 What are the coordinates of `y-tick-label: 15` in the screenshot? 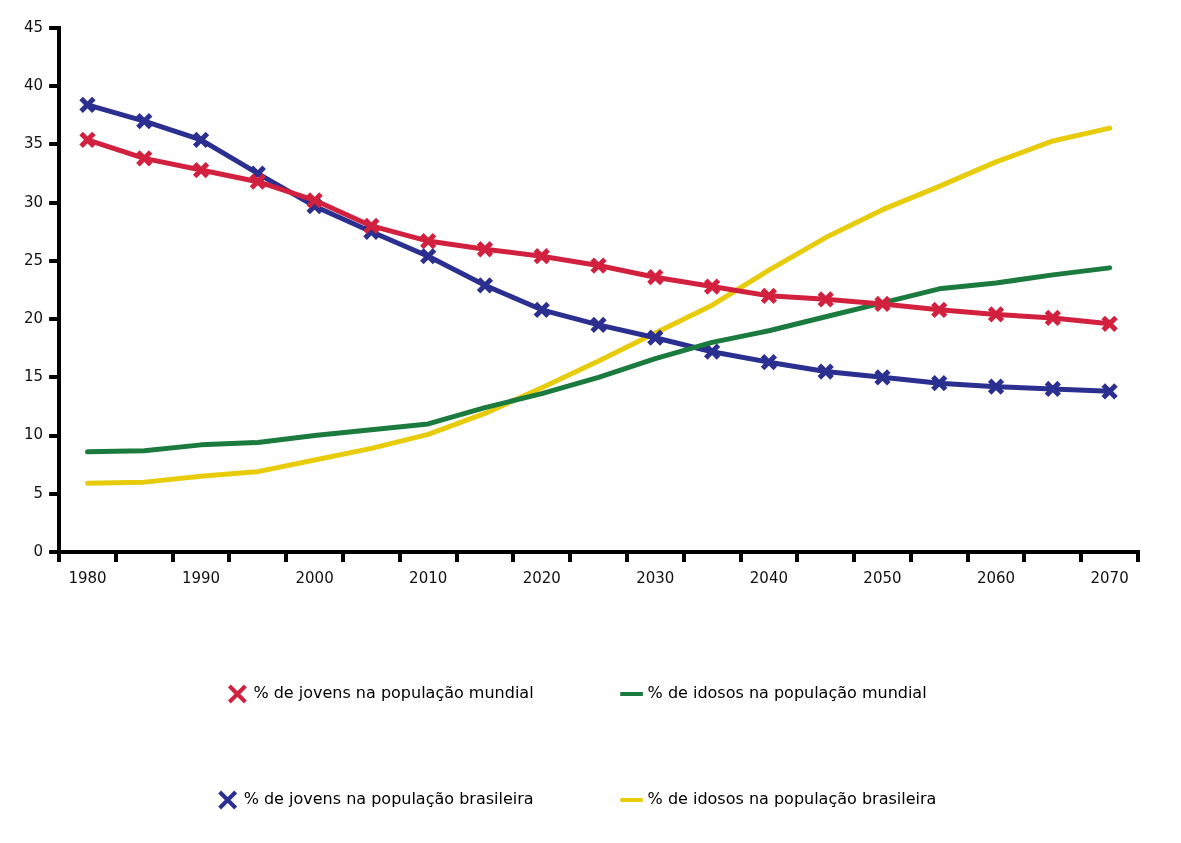 It's located at (33, 376).